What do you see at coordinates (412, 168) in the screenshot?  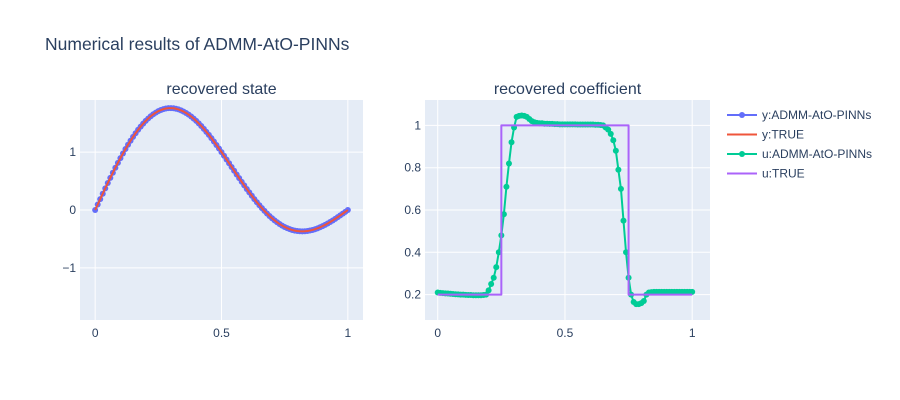 I see `y-tick-label: 0.8` at bounding box center [412, 168].